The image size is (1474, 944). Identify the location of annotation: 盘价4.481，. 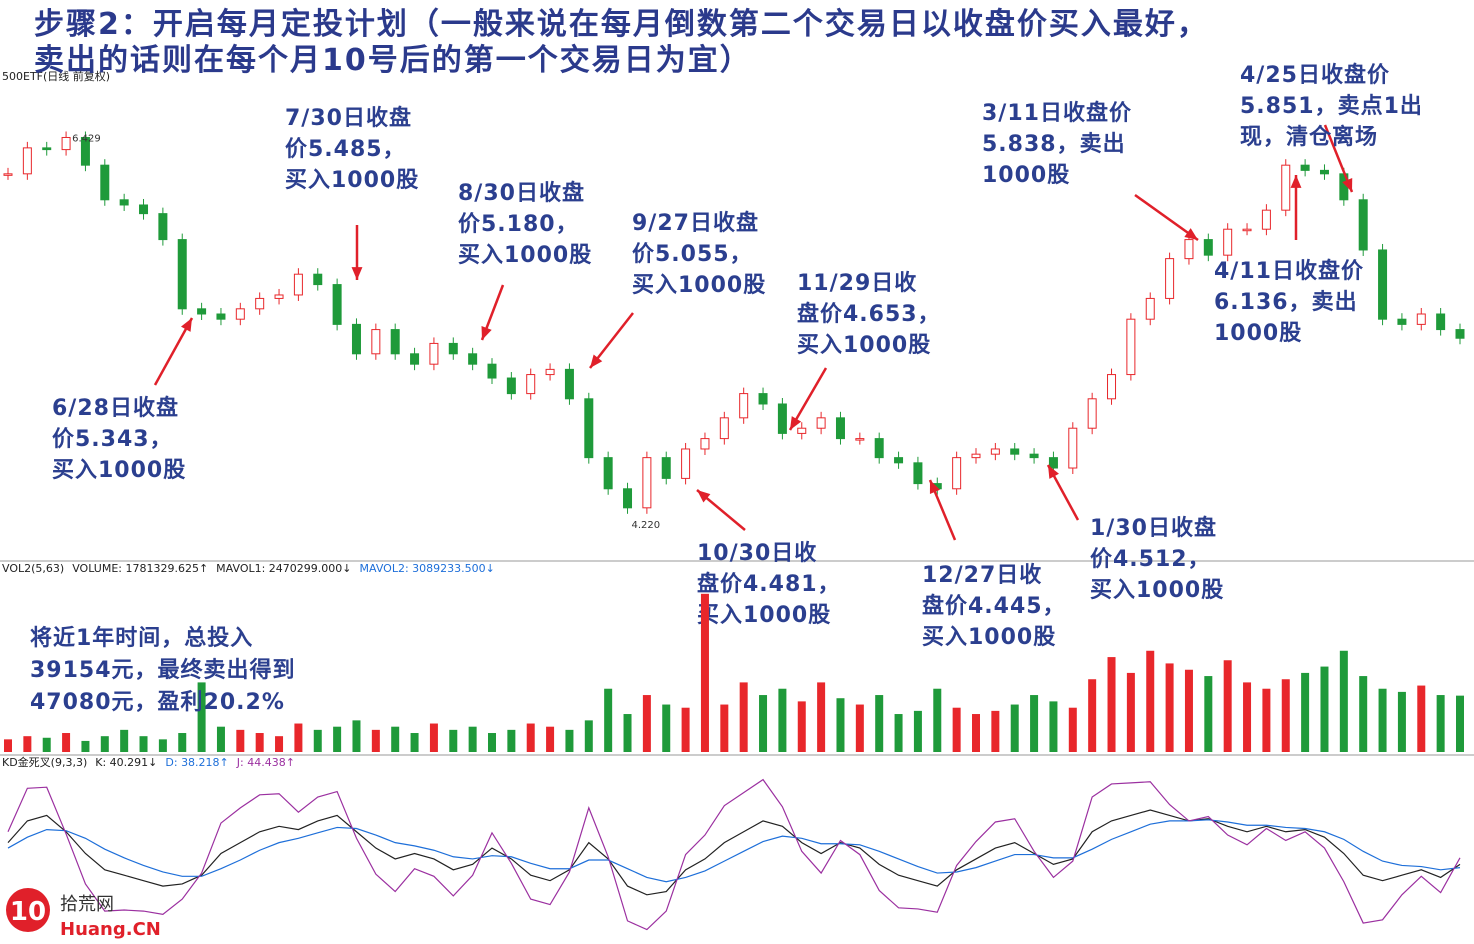
(769, 584).